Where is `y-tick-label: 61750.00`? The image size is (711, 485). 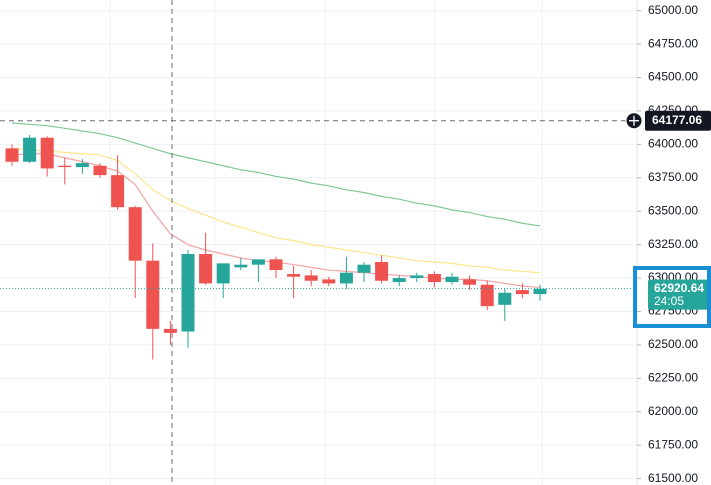 y-tick-label: 61750.00 is located at coordinates (673, 444).